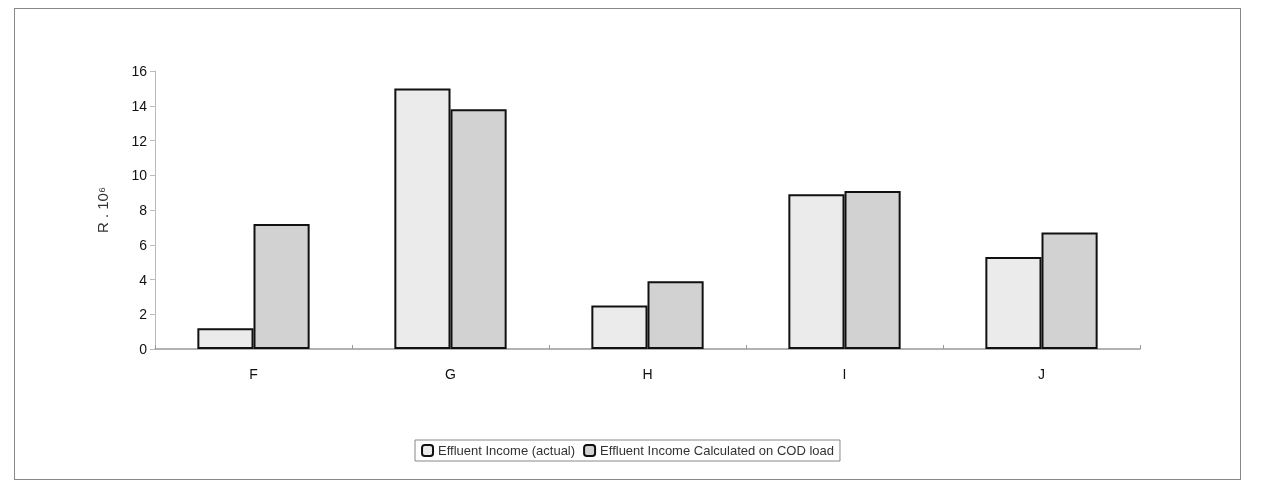 This screenshot has width=1267, height=498. Describe the element at coordinates (143, 244) in the screenshot. I see `y-tick-label: 6` at that location.